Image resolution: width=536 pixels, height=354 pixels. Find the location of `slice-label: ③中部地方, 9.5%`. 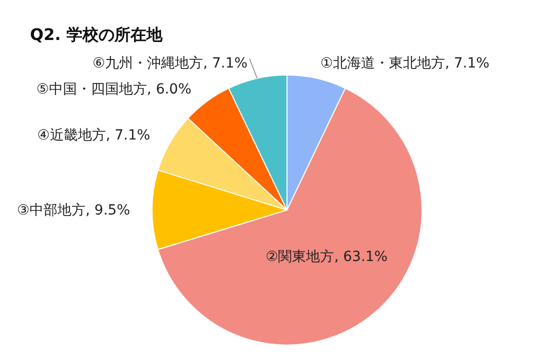

slice-label: ③中部地方, 9.5% is located at coordinates (73, 210).